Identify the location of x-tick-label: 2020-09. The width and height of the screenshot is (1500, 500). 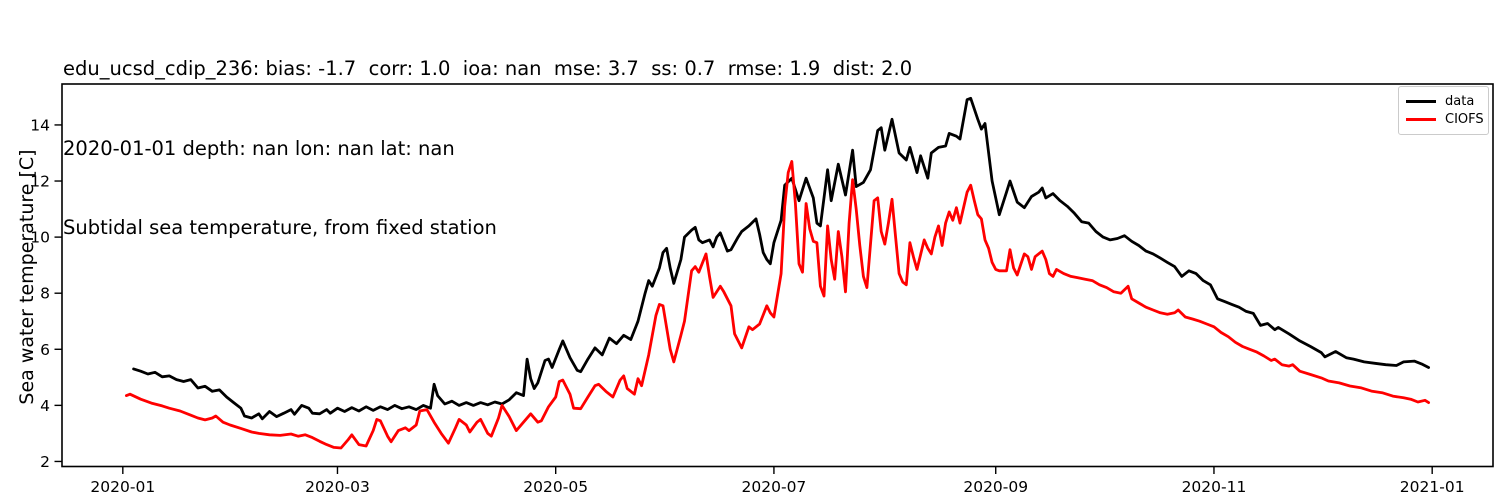
(995, 487).